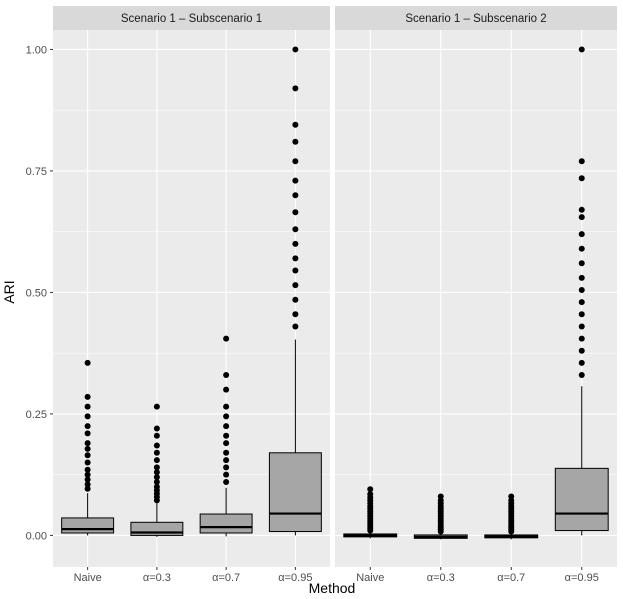 The image size is (623, 599). Describe the element at coordinates (36, 415) in the screenshot. I see `y-tick-label: 0.25` at that location.